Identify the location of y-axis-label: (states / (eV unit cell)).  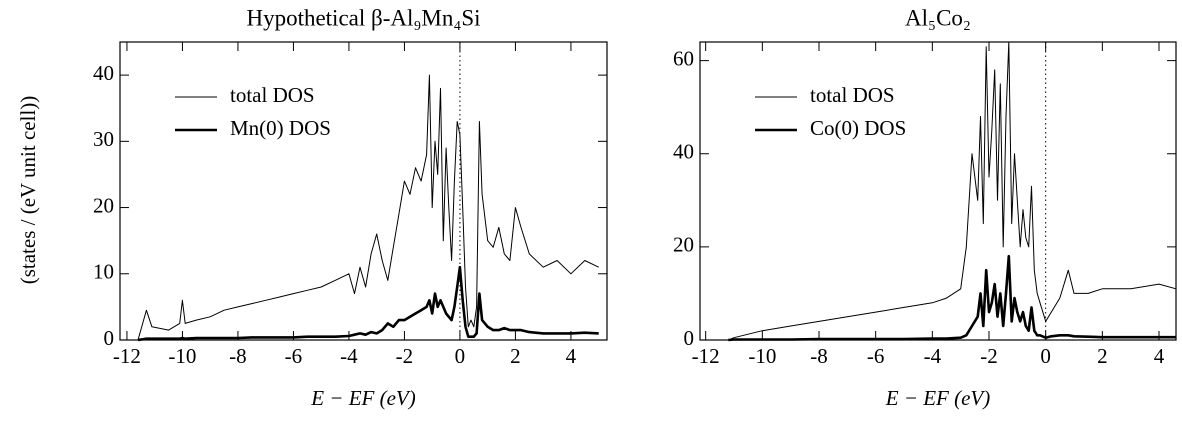
(28, 190).